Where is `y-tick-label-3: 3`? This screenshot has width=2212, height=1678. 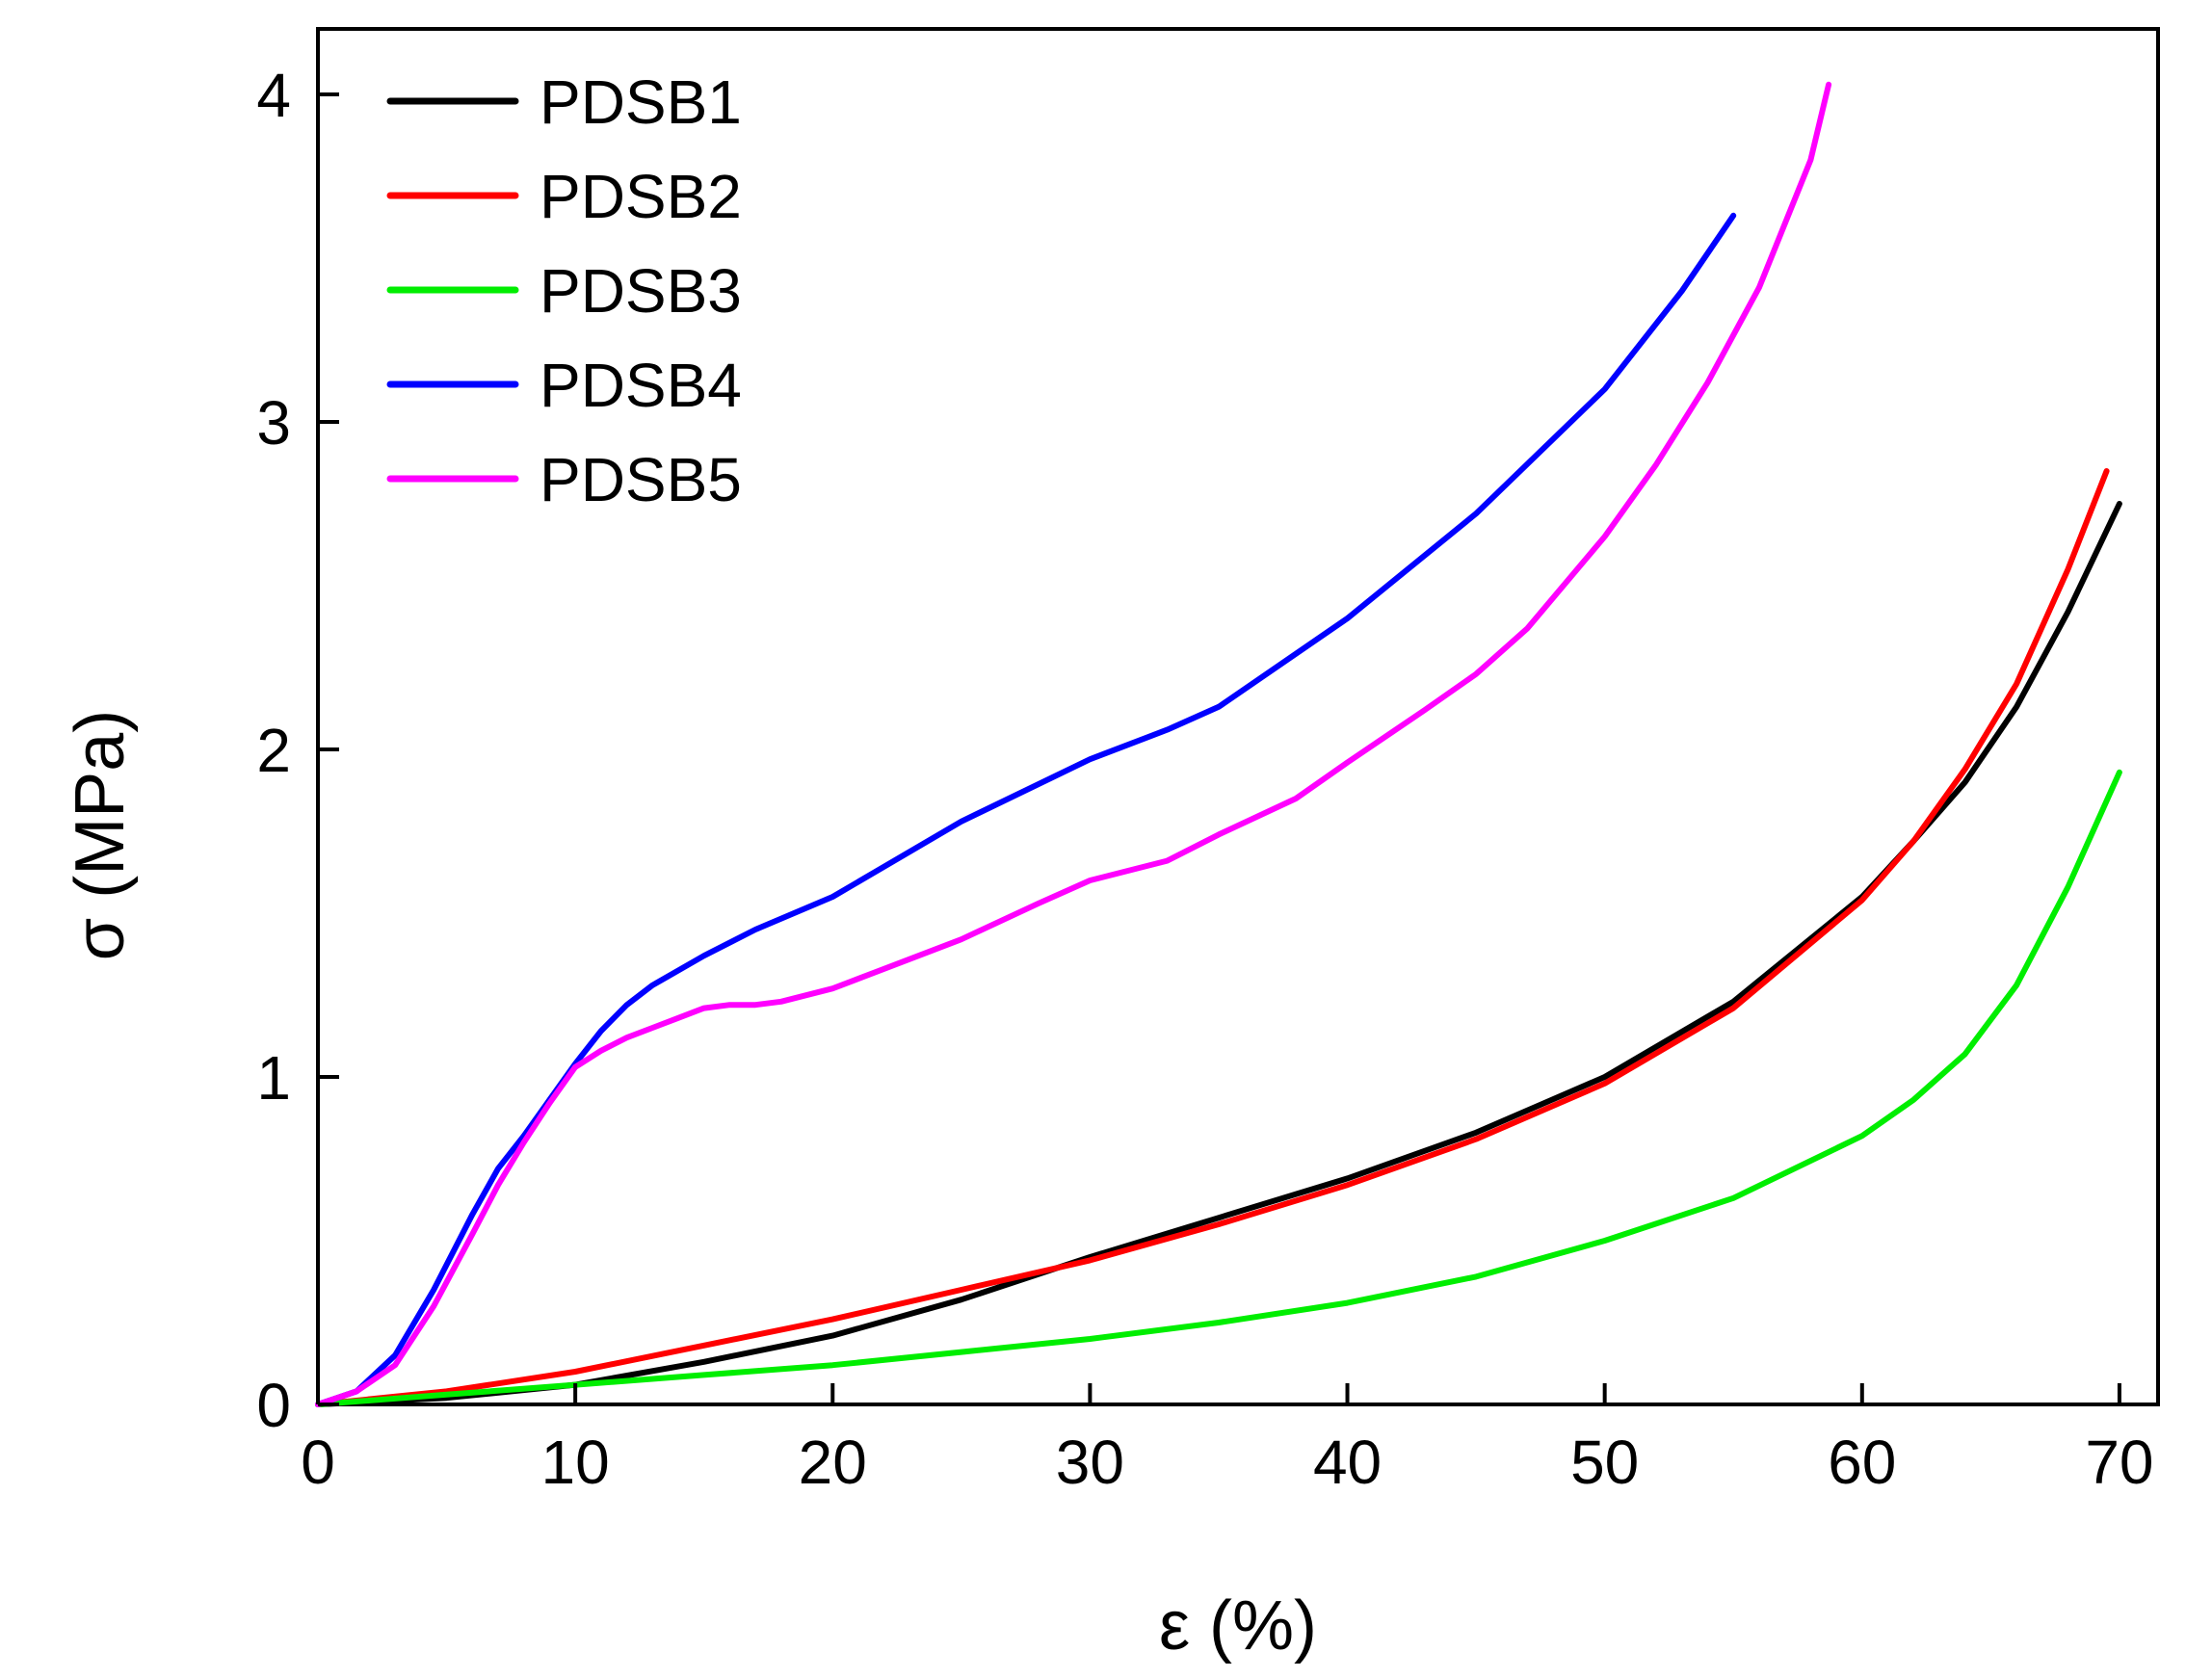 y-tick-label-3: 3 is located at coordinates (273, 423).